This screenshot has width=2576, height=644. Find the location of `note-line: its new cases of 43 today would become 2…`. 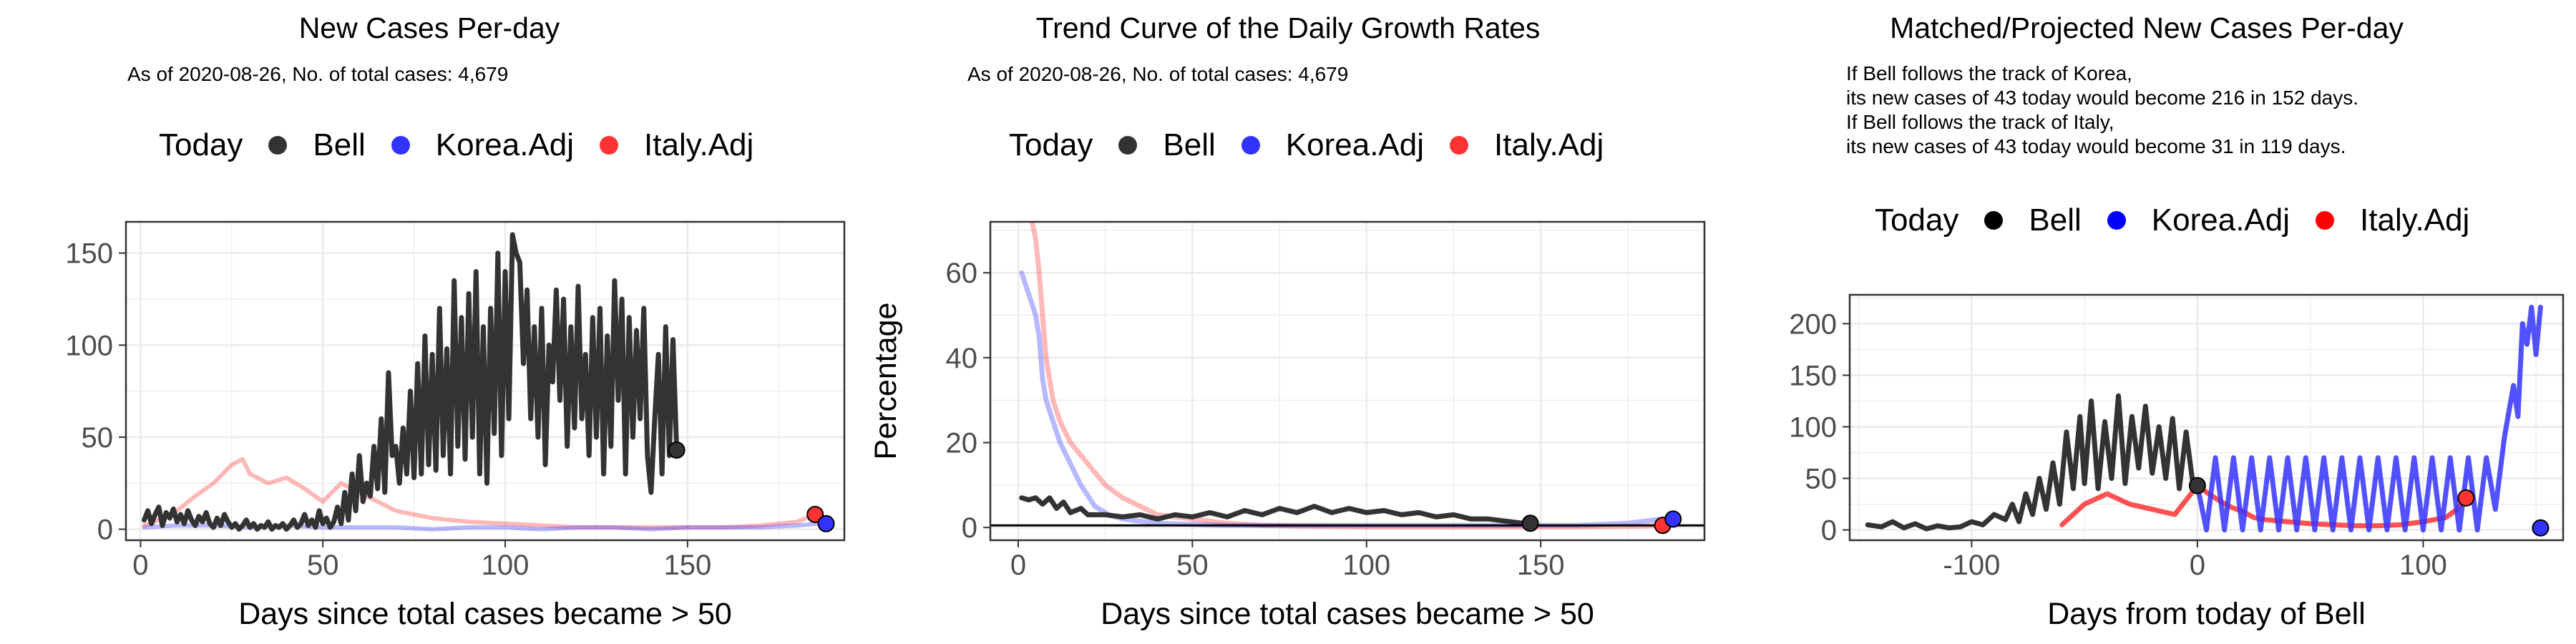

note-line: its new cases of 43 today would become 2… is located at coordinates (2102, 98).